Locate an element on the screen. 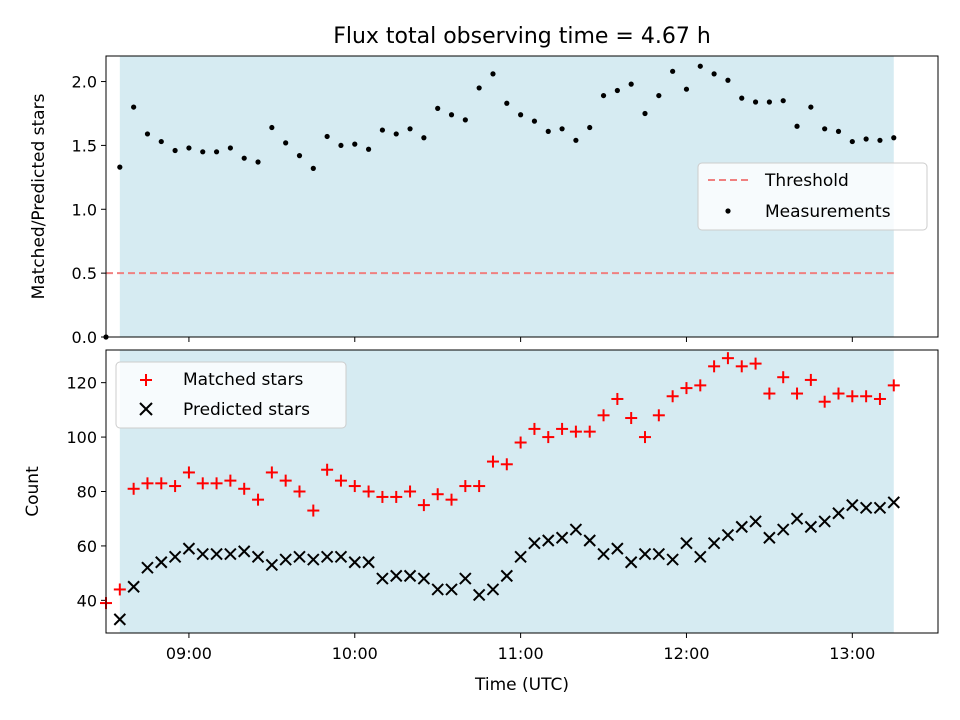  y-tick-label: 0.5 is located at coordinates (84, 273).